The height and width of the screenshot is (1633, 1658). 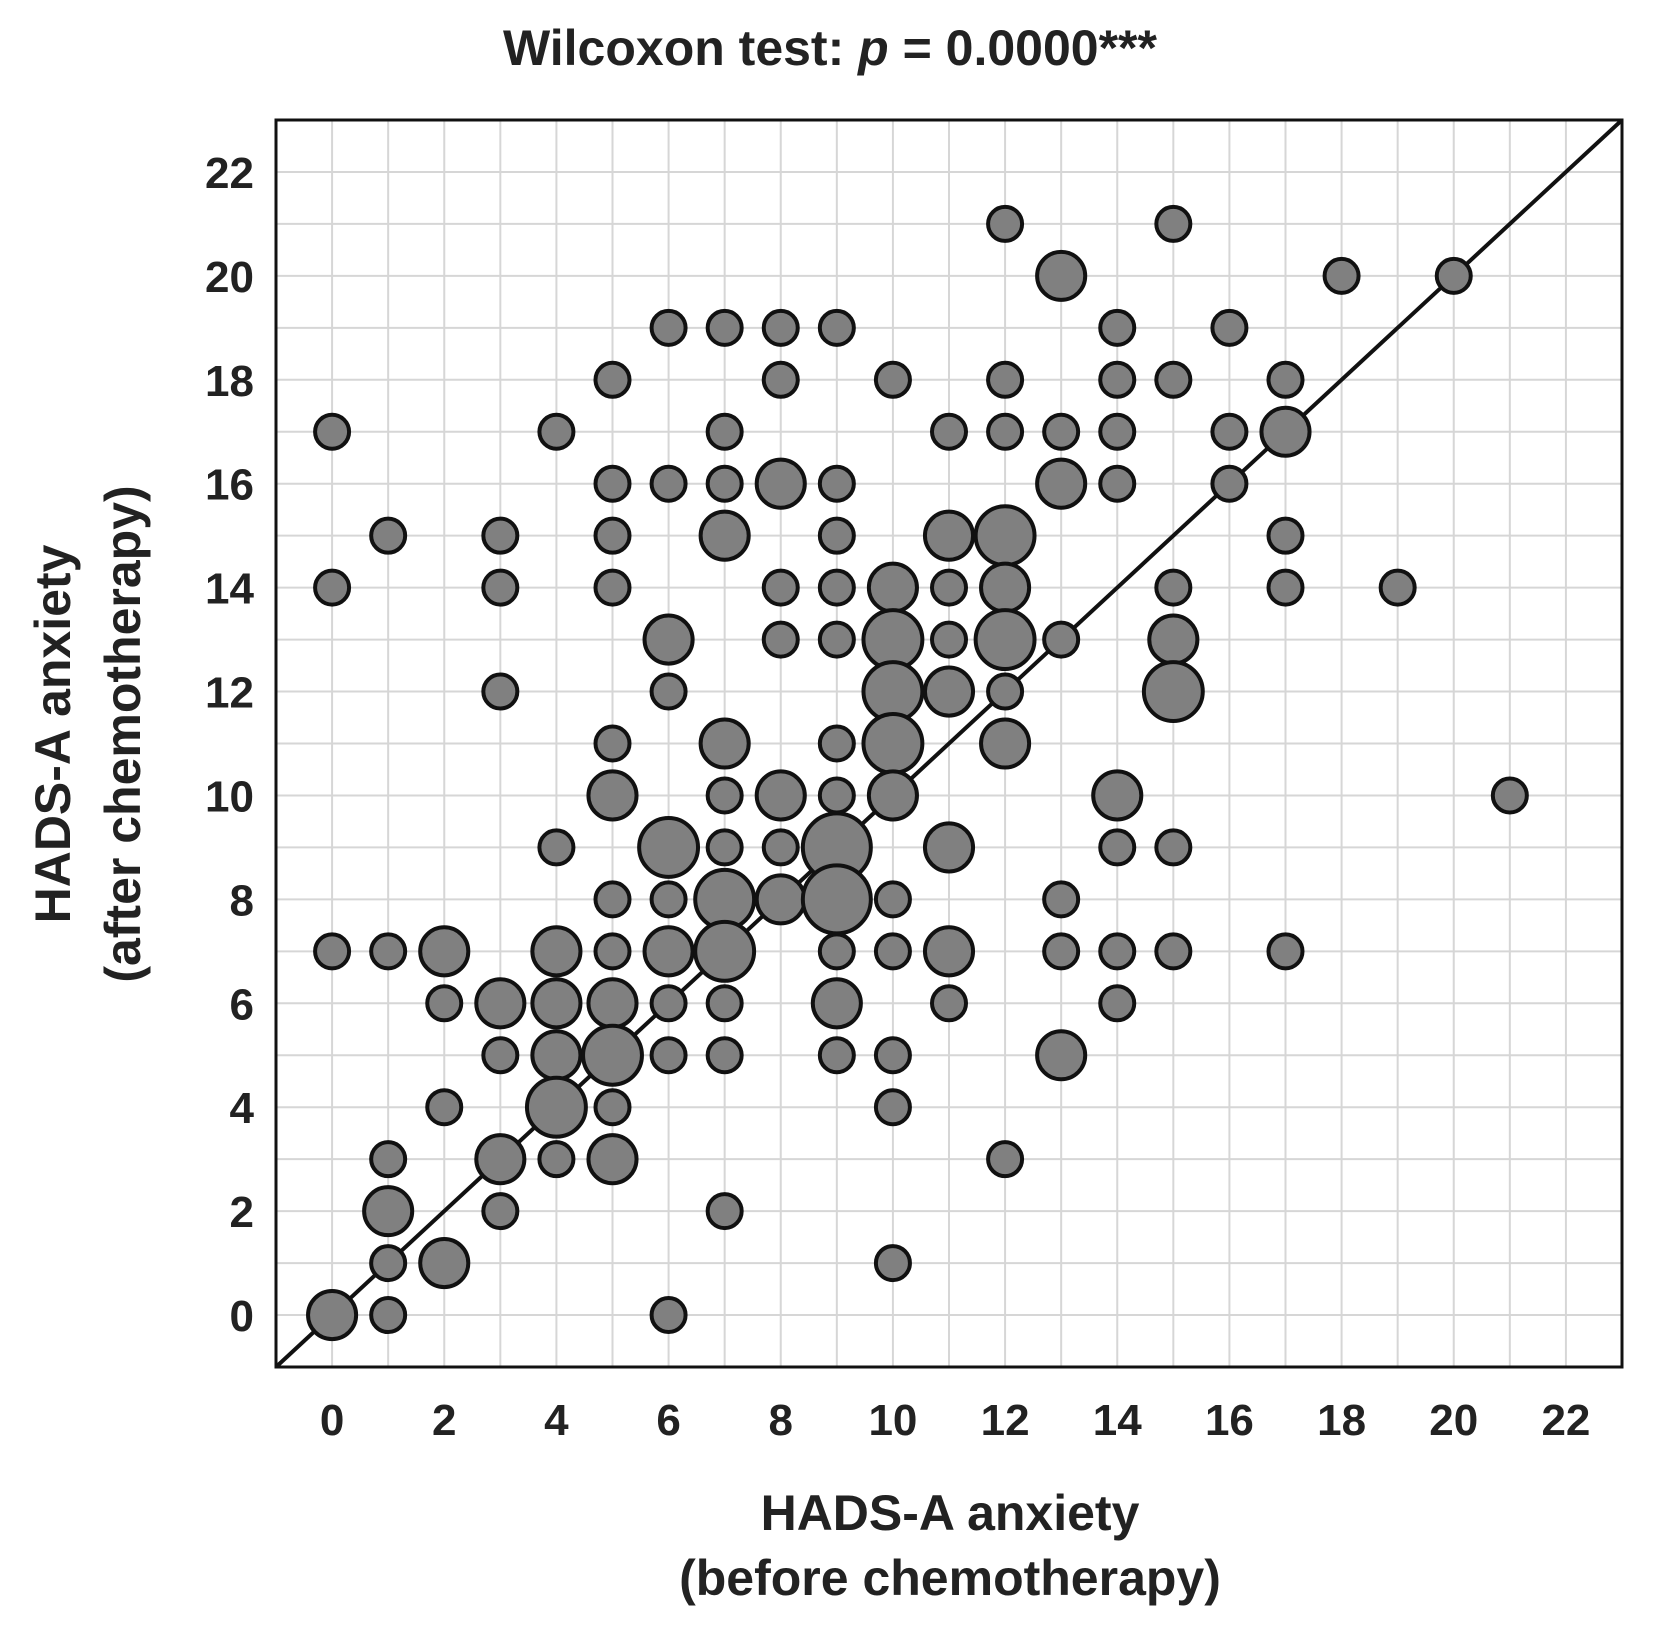 What do you see at coordinates (242, 900) in the screenshot?
I see `y-tick-label: 8` at bounding box center [242, 900].